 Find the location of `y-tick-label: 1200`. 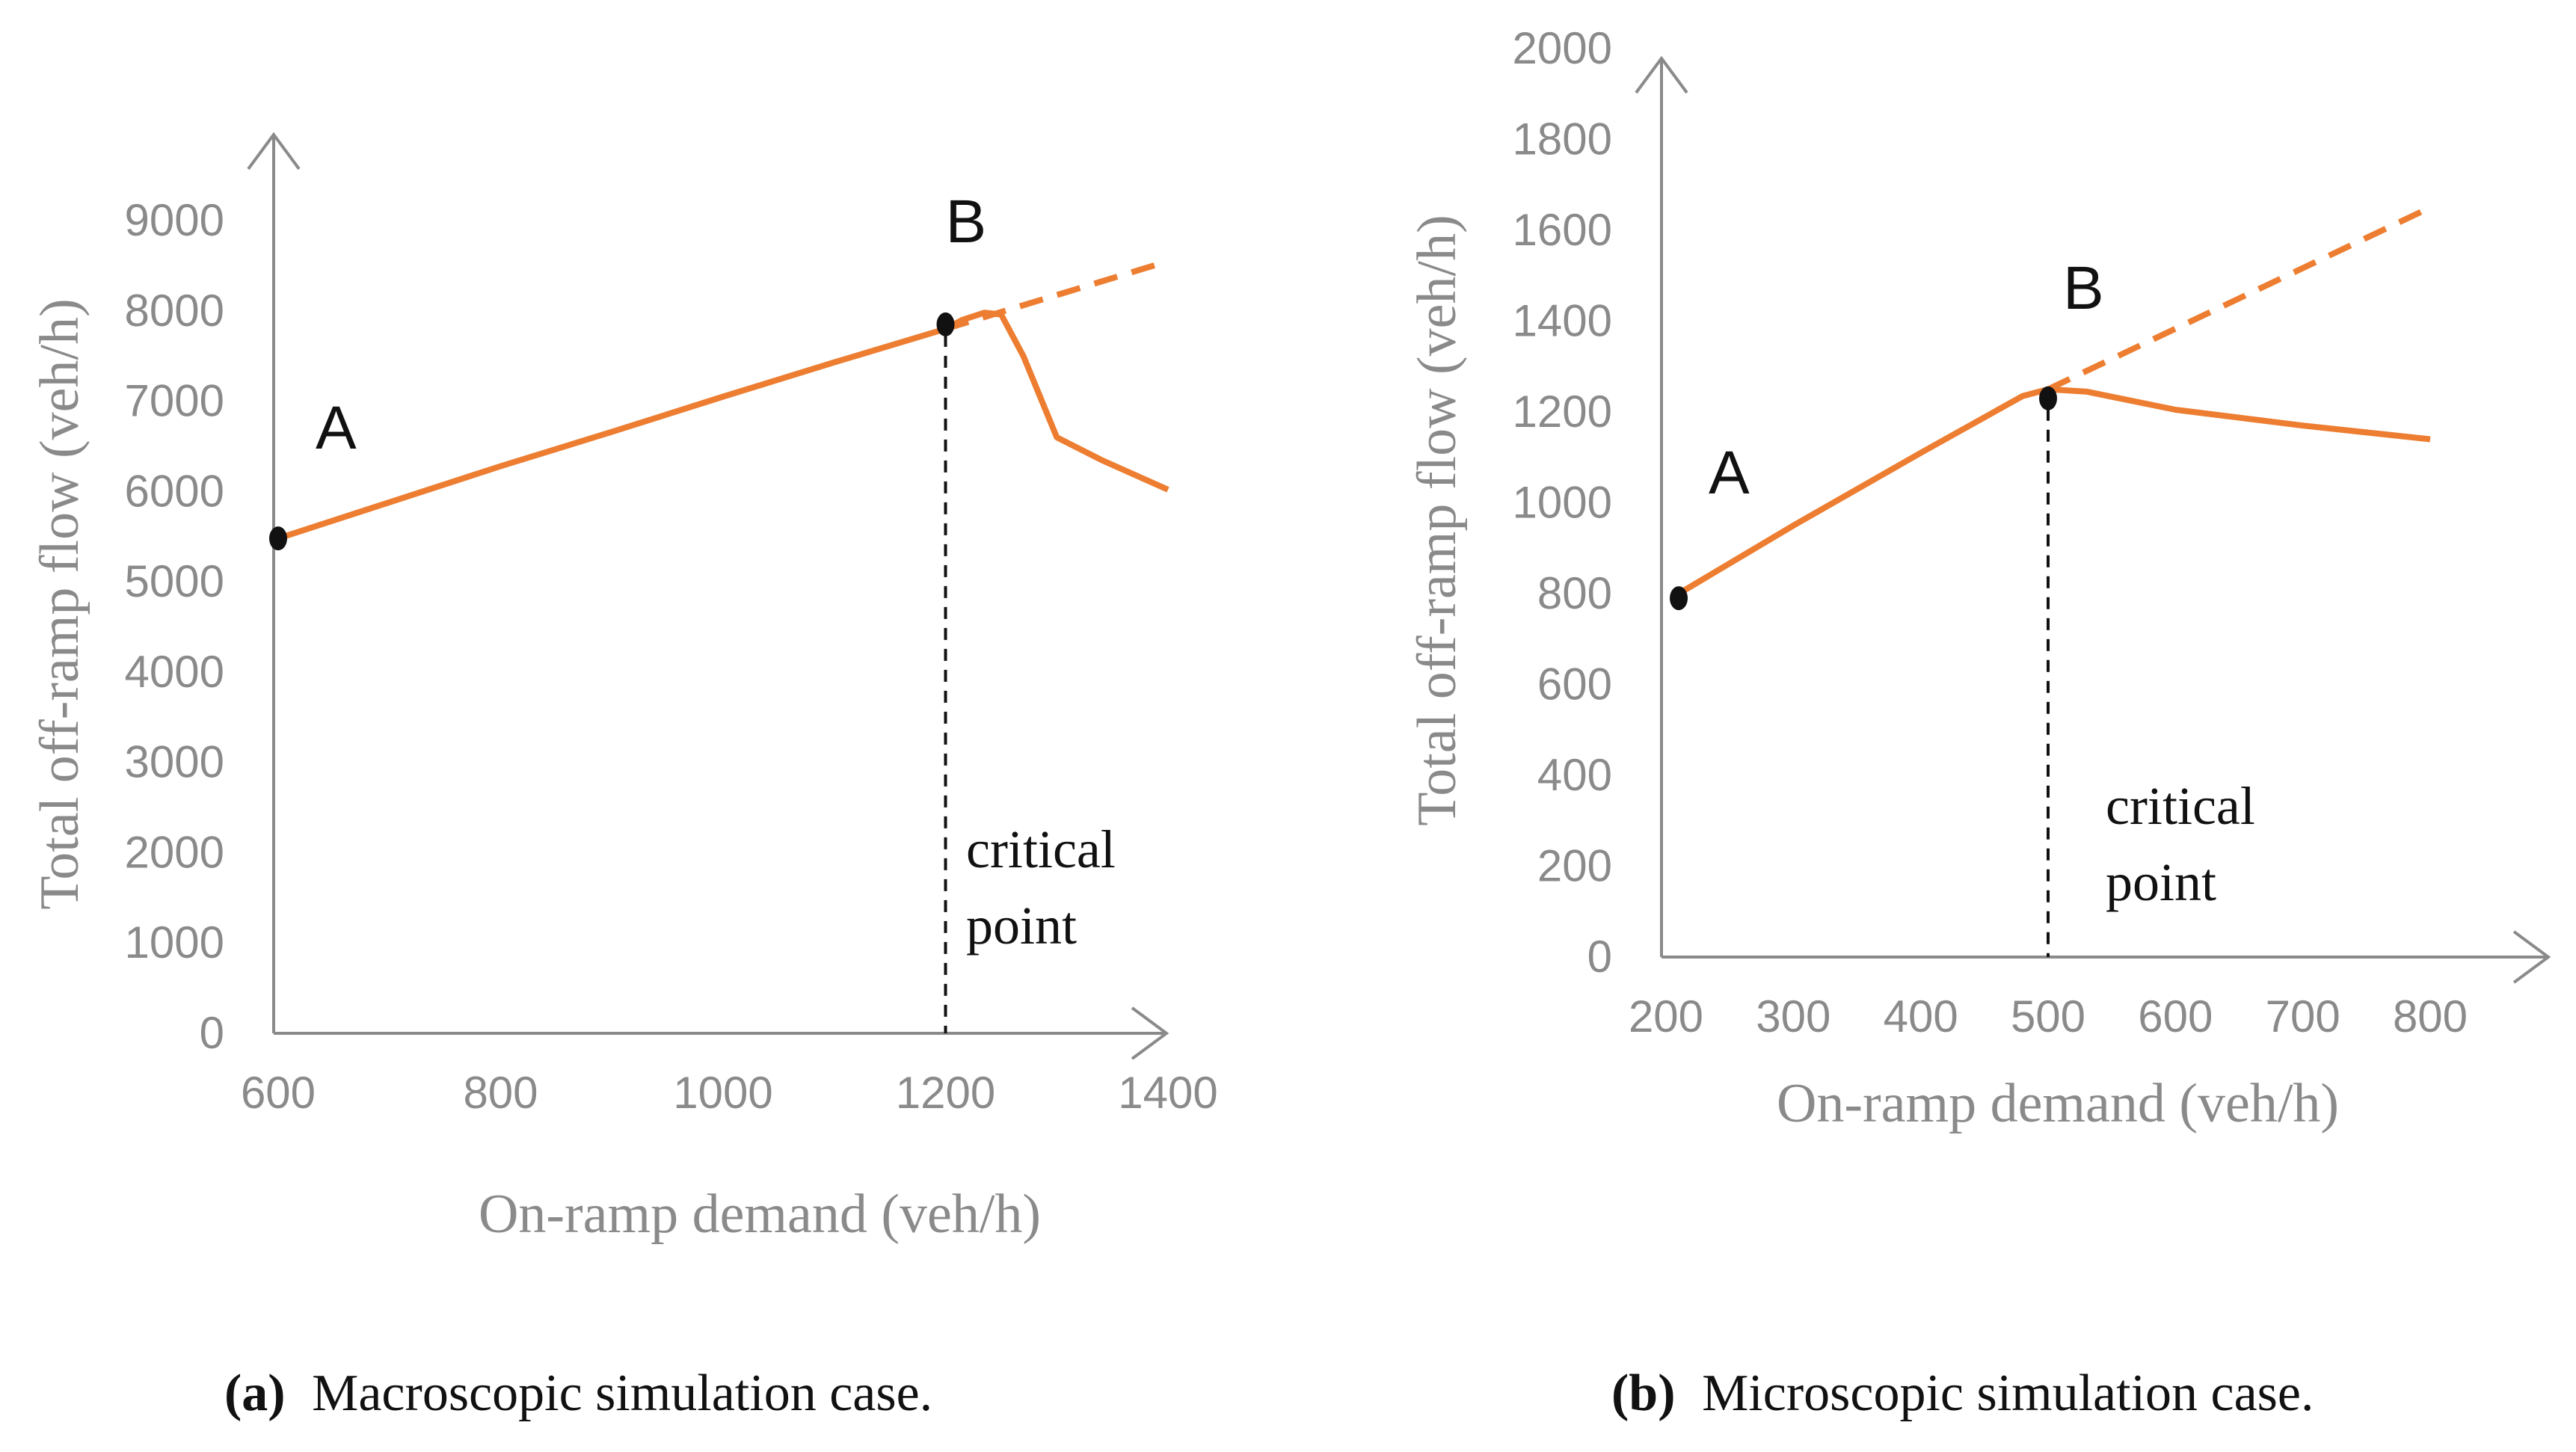

y-tick-label: 1200 is located at coordinates (1562, 412).